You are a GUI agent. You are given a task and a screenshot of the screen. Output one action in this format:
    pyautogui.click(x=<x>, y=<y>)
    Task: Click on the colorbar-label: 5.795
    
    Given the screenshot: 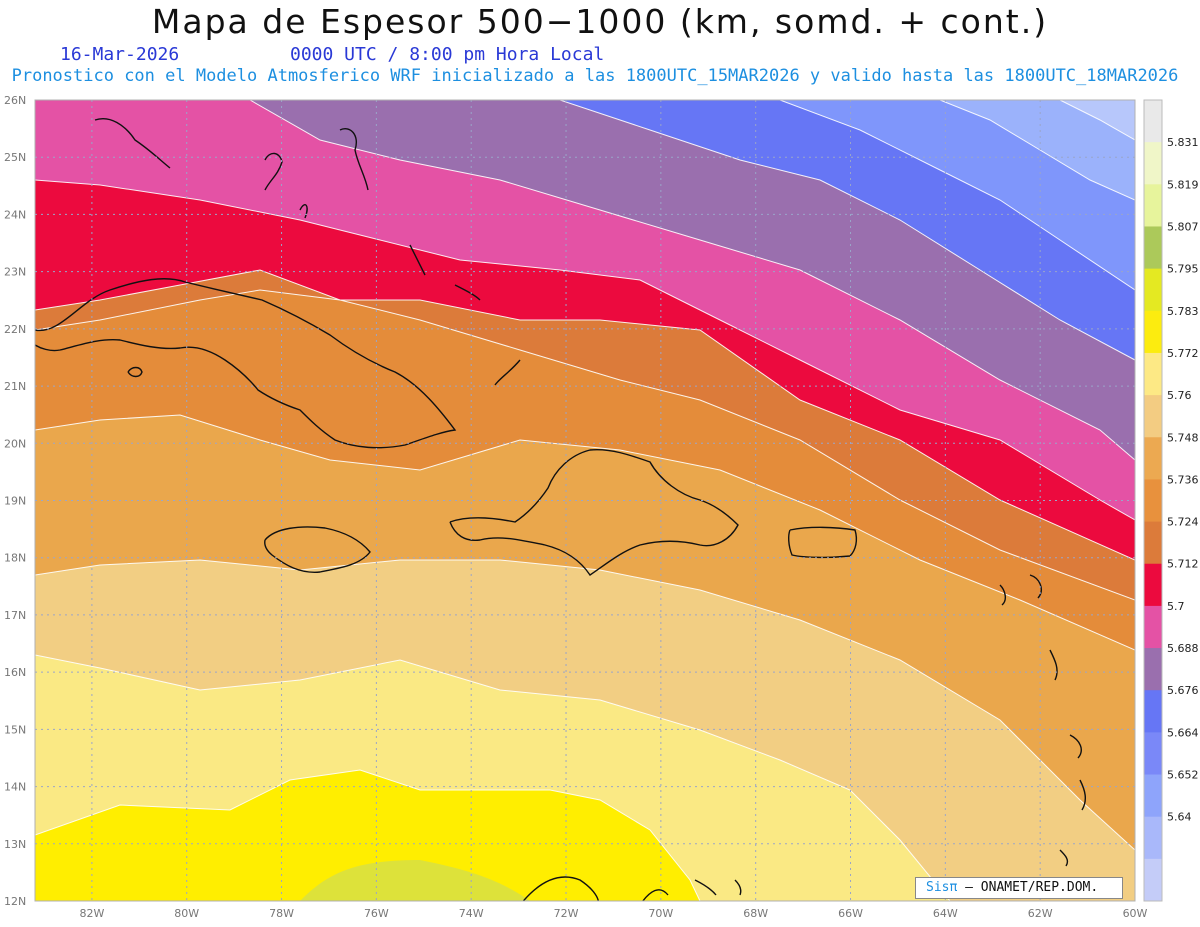 What is the action you would take?
    pyautogui.click(x=1183, y=269)
    